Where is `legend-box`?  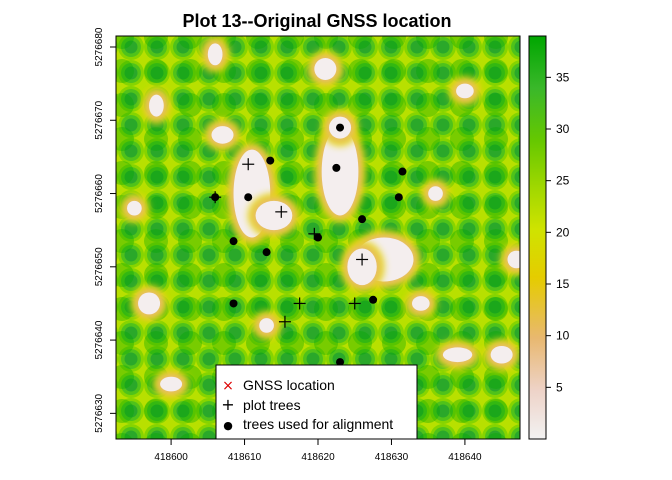 legend-box is located at coordinates (316, 402).